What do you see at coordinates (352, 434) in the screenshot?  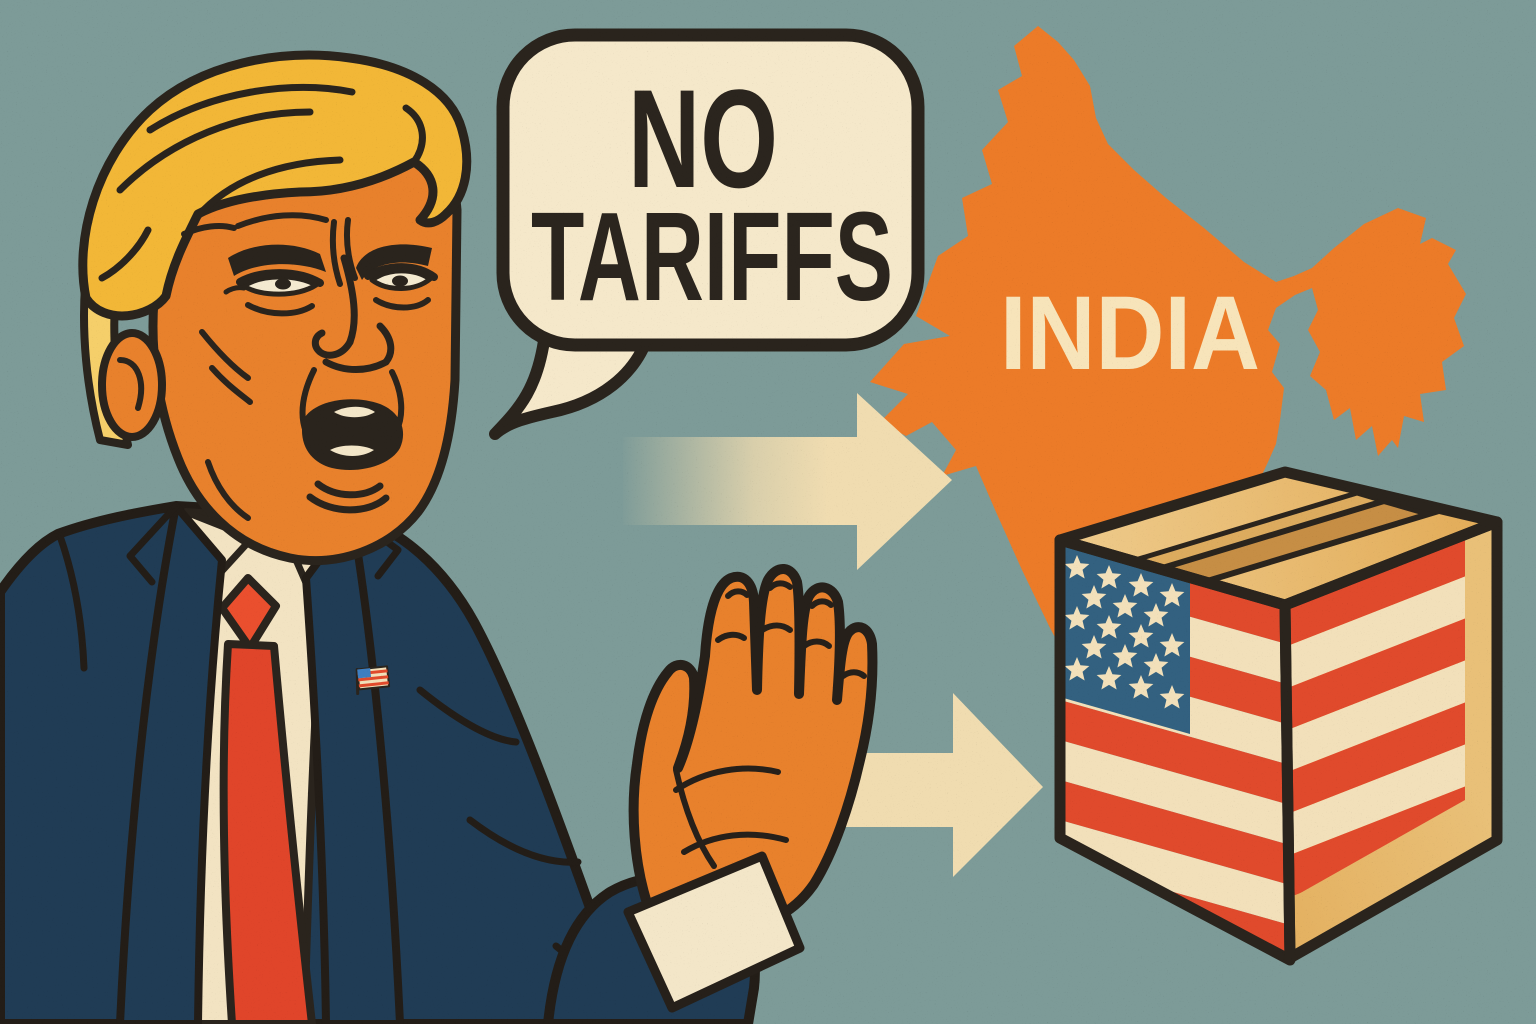 I see `trump-mouth` at bounding box center [352, 434].